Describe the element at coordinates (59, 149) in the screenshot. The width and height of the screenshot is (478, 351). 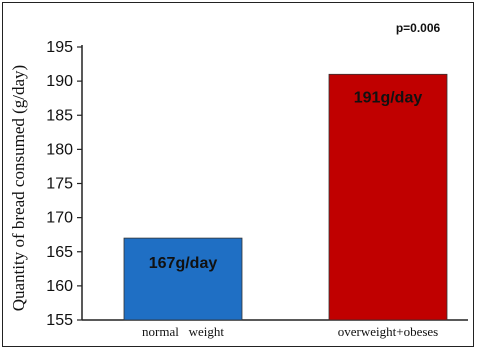
I see `y-tick-label: 180` at that location.